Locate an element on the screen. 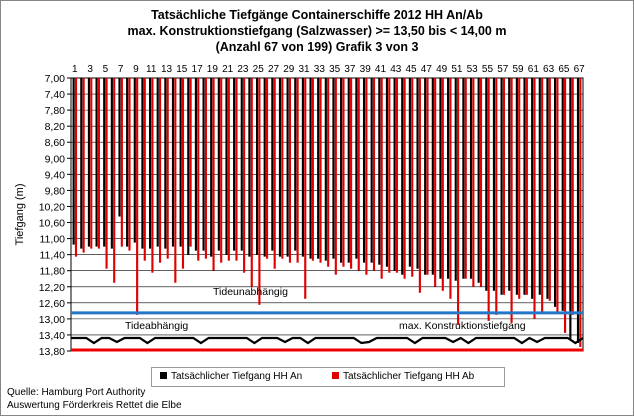 This screenshot has width=634, height=416. y-tick-label: 7,40 is located at coordinates (55, 95).